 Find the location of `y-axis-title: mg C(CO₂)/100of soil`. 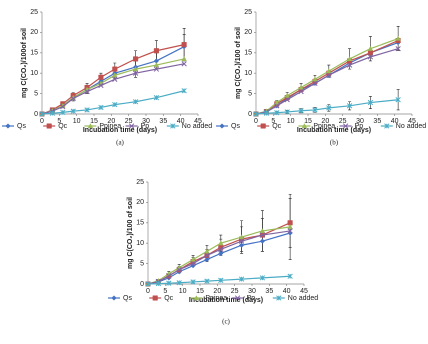

y-axis-title: mg C(CO₂)/100of soil is located at coordinates (24, 63).